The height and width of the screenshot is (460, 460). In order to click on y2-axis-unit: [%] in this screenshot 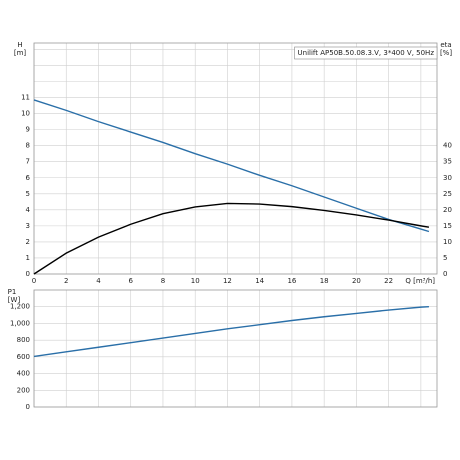, I will do `click(446, 53)`.